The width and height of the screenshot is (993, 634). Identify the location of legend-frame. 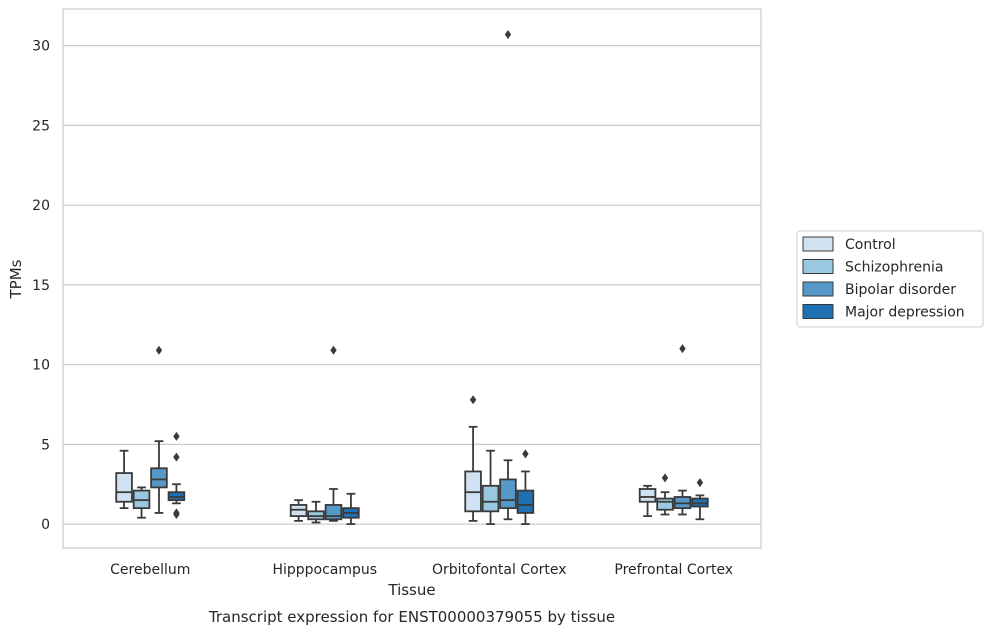
(890, 279).